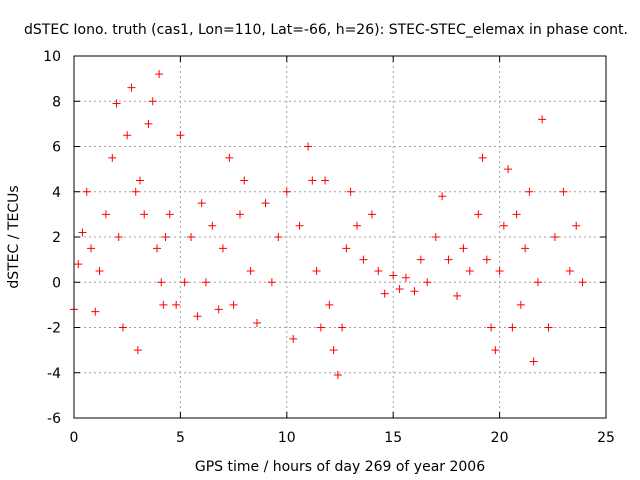 This screenshot has width=640, height=480. I want to click on y-tick-label: 4, so click(56, 193).